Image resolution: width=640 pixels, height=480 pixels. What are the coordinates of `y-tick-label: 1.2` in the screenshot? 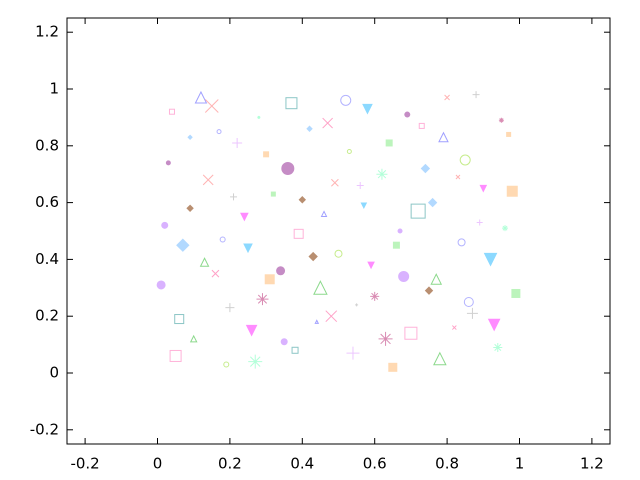 It's located at (47, 32).